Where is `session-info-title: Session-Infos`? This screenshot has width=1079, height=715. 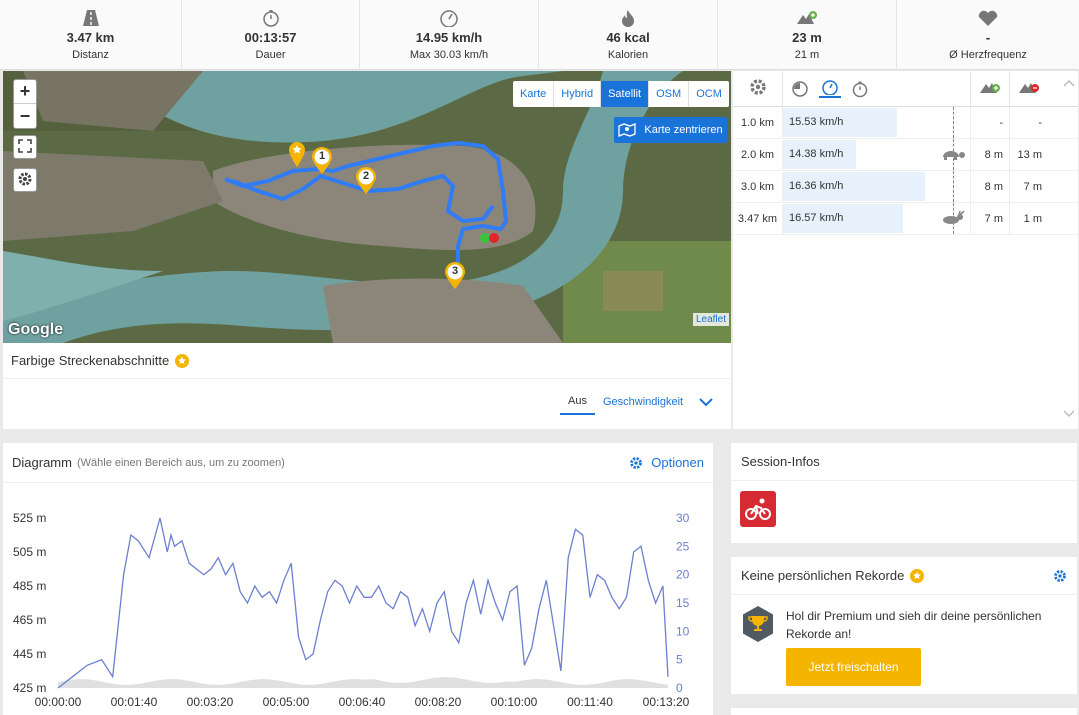
session-info-title: Session-Infos is located at coordinates (780, 461).